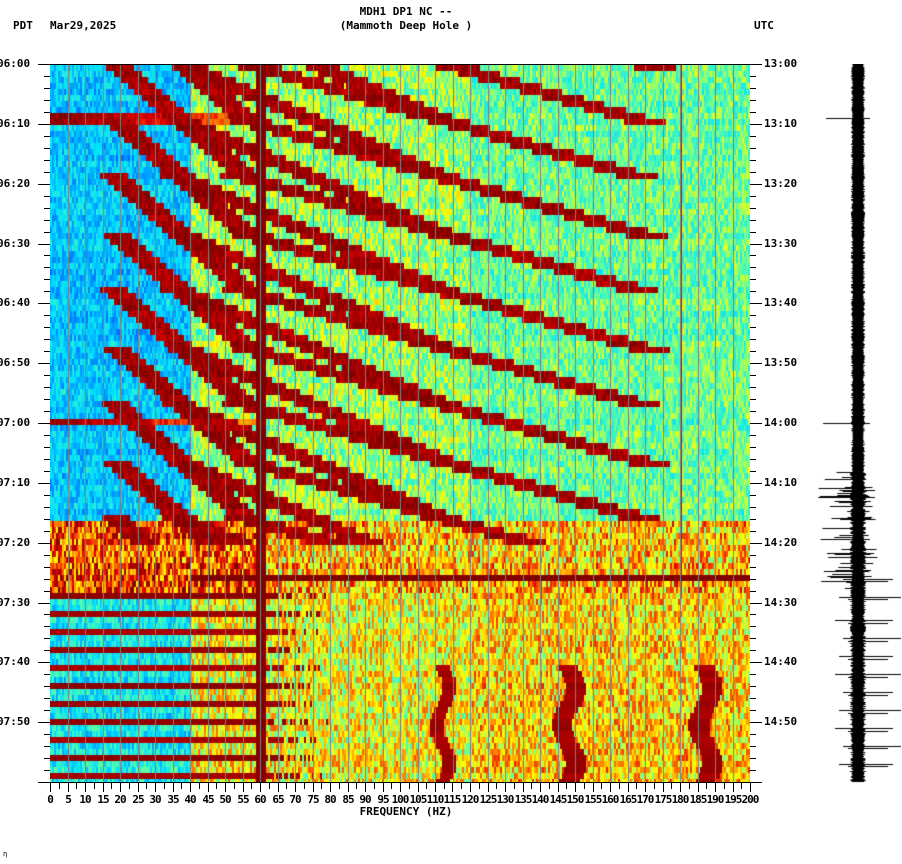 The image size is (902, 864). What do you see at coordinates (15, 602) in the screenshot?
I see `y-tick-label-left: 07:30` at bounding box center [15, 602].